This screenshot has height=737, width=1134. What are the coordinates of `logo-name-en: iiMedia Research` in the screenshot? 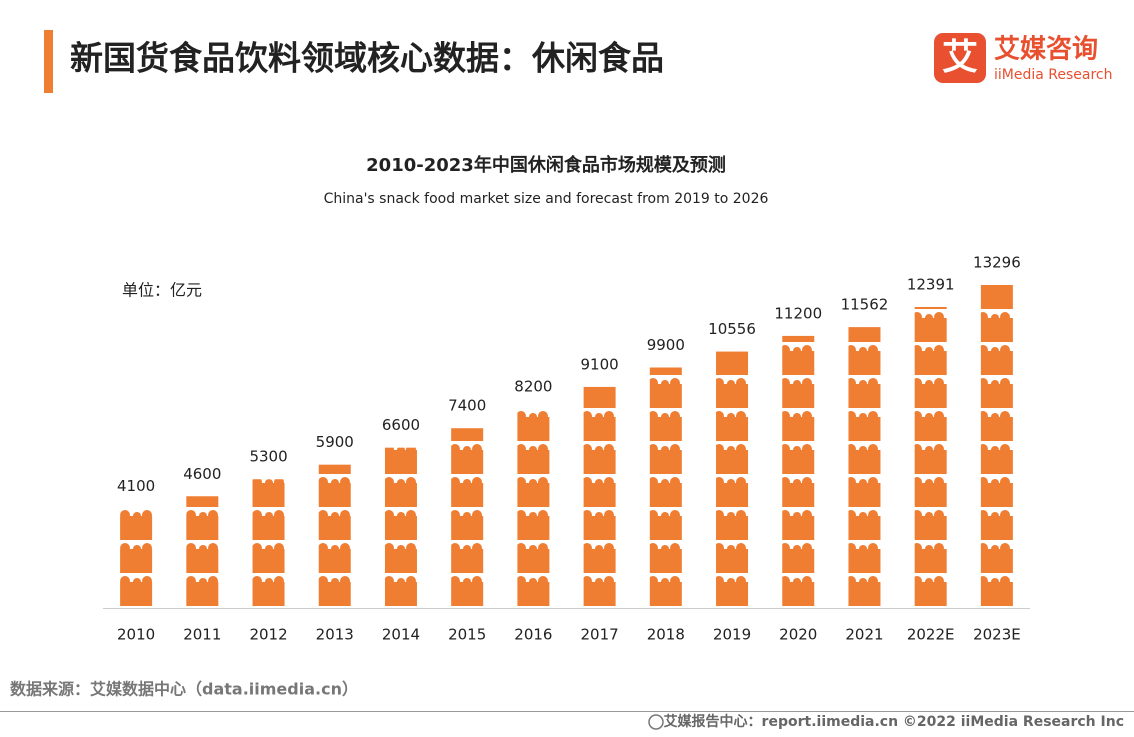 It's located at (1053, 75).